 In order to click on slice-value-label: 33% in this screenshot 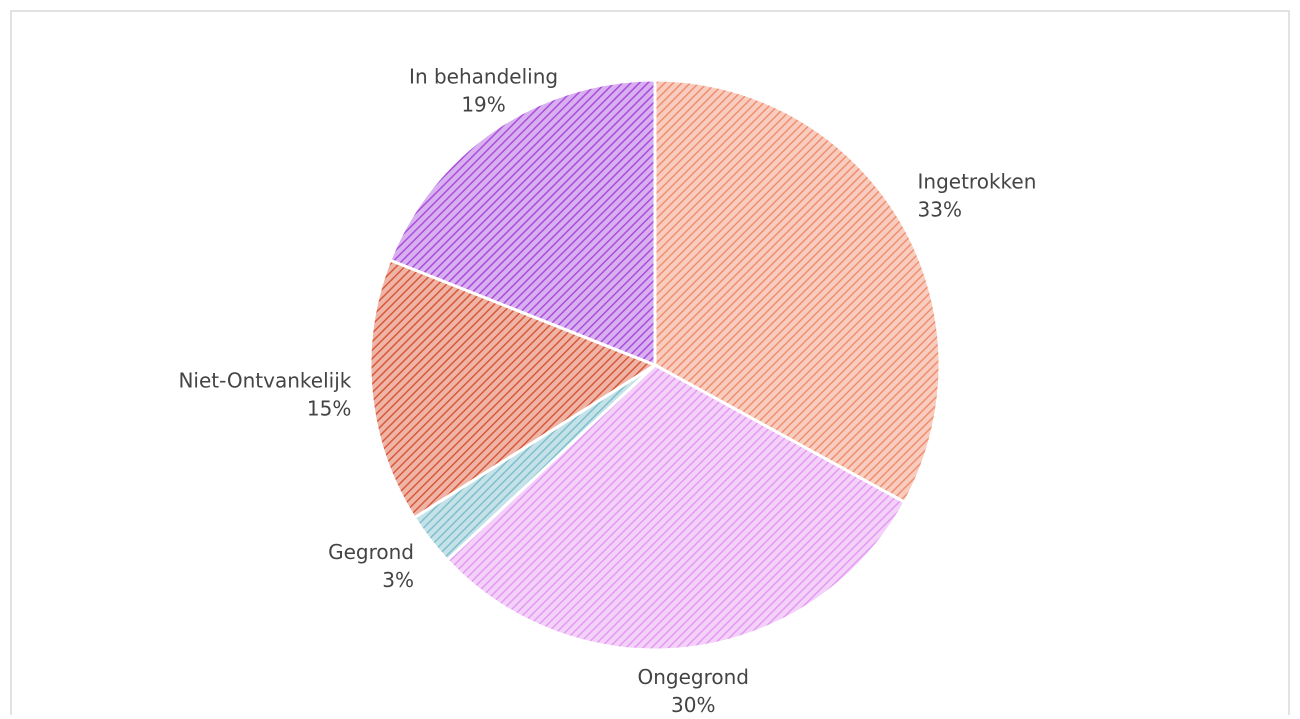, I will do `click(940, 210)`.